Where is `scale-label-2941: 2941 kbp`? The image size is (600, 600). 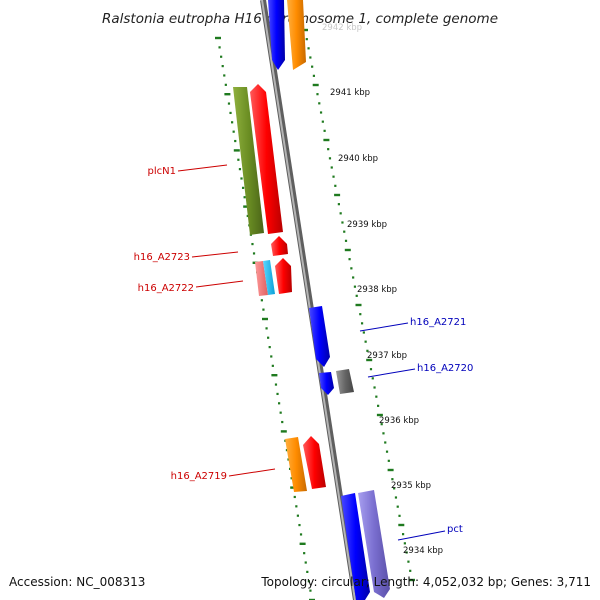
scale-label-2941: 2941 kbp is located at coordinates (350, 93).